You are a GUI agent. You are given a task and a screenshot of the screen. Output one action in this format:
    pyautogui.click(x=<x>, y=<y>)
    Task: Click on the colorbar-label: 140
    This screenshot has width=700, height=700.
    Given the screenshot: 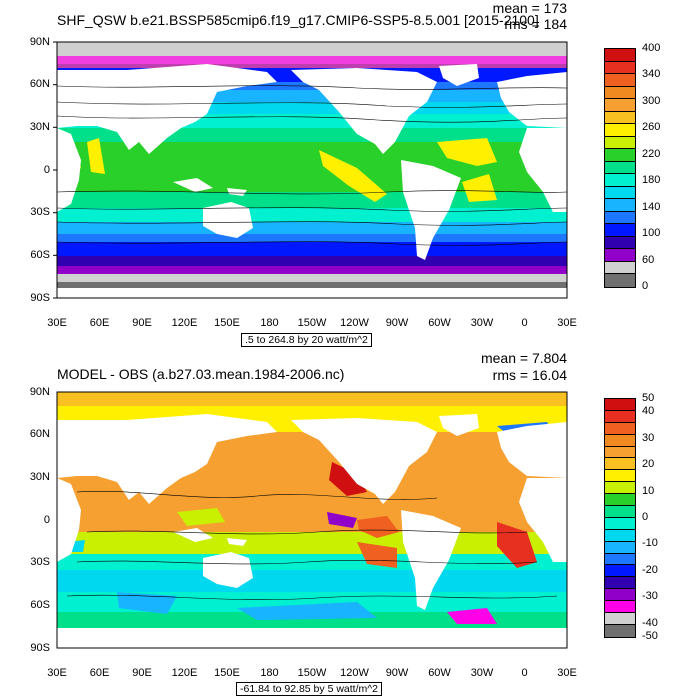 What is the action you would take?
    pyautogui.click(x=651, y=206)
    